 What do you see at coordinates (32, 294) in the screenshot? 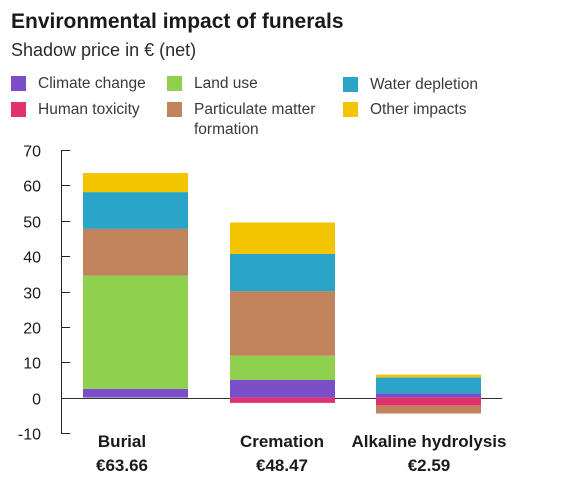
I see `y-tick-label: 30` at bounding box center [32, 294].